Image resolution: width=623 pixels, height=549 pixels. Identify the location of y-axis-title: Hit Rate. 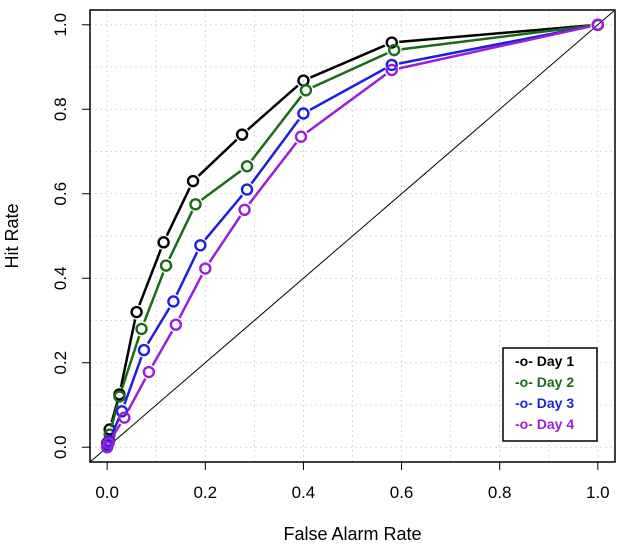
(12, 235).